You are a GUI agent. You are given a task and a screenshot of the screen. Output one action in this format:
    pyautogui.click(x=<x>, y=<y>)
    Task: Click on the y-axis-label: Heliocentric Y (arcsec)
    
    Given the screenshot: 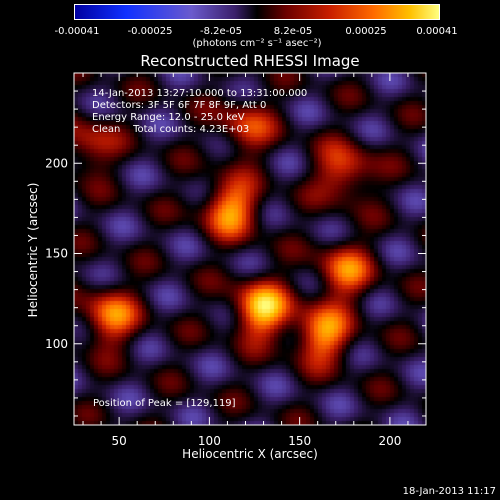 What is the action you would take?
    pyautogui.click(x=33, y=250)
    